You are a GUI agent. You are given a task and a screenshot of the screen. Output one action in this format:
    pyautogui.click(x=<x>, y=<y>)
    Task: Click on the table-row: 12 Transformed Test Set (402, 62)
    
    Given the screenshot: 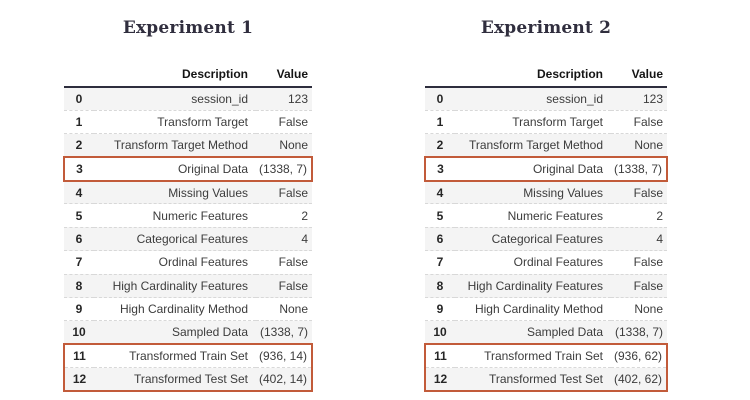 What is the action you would take?
    pyautogui.click(x=546, y=379)
    